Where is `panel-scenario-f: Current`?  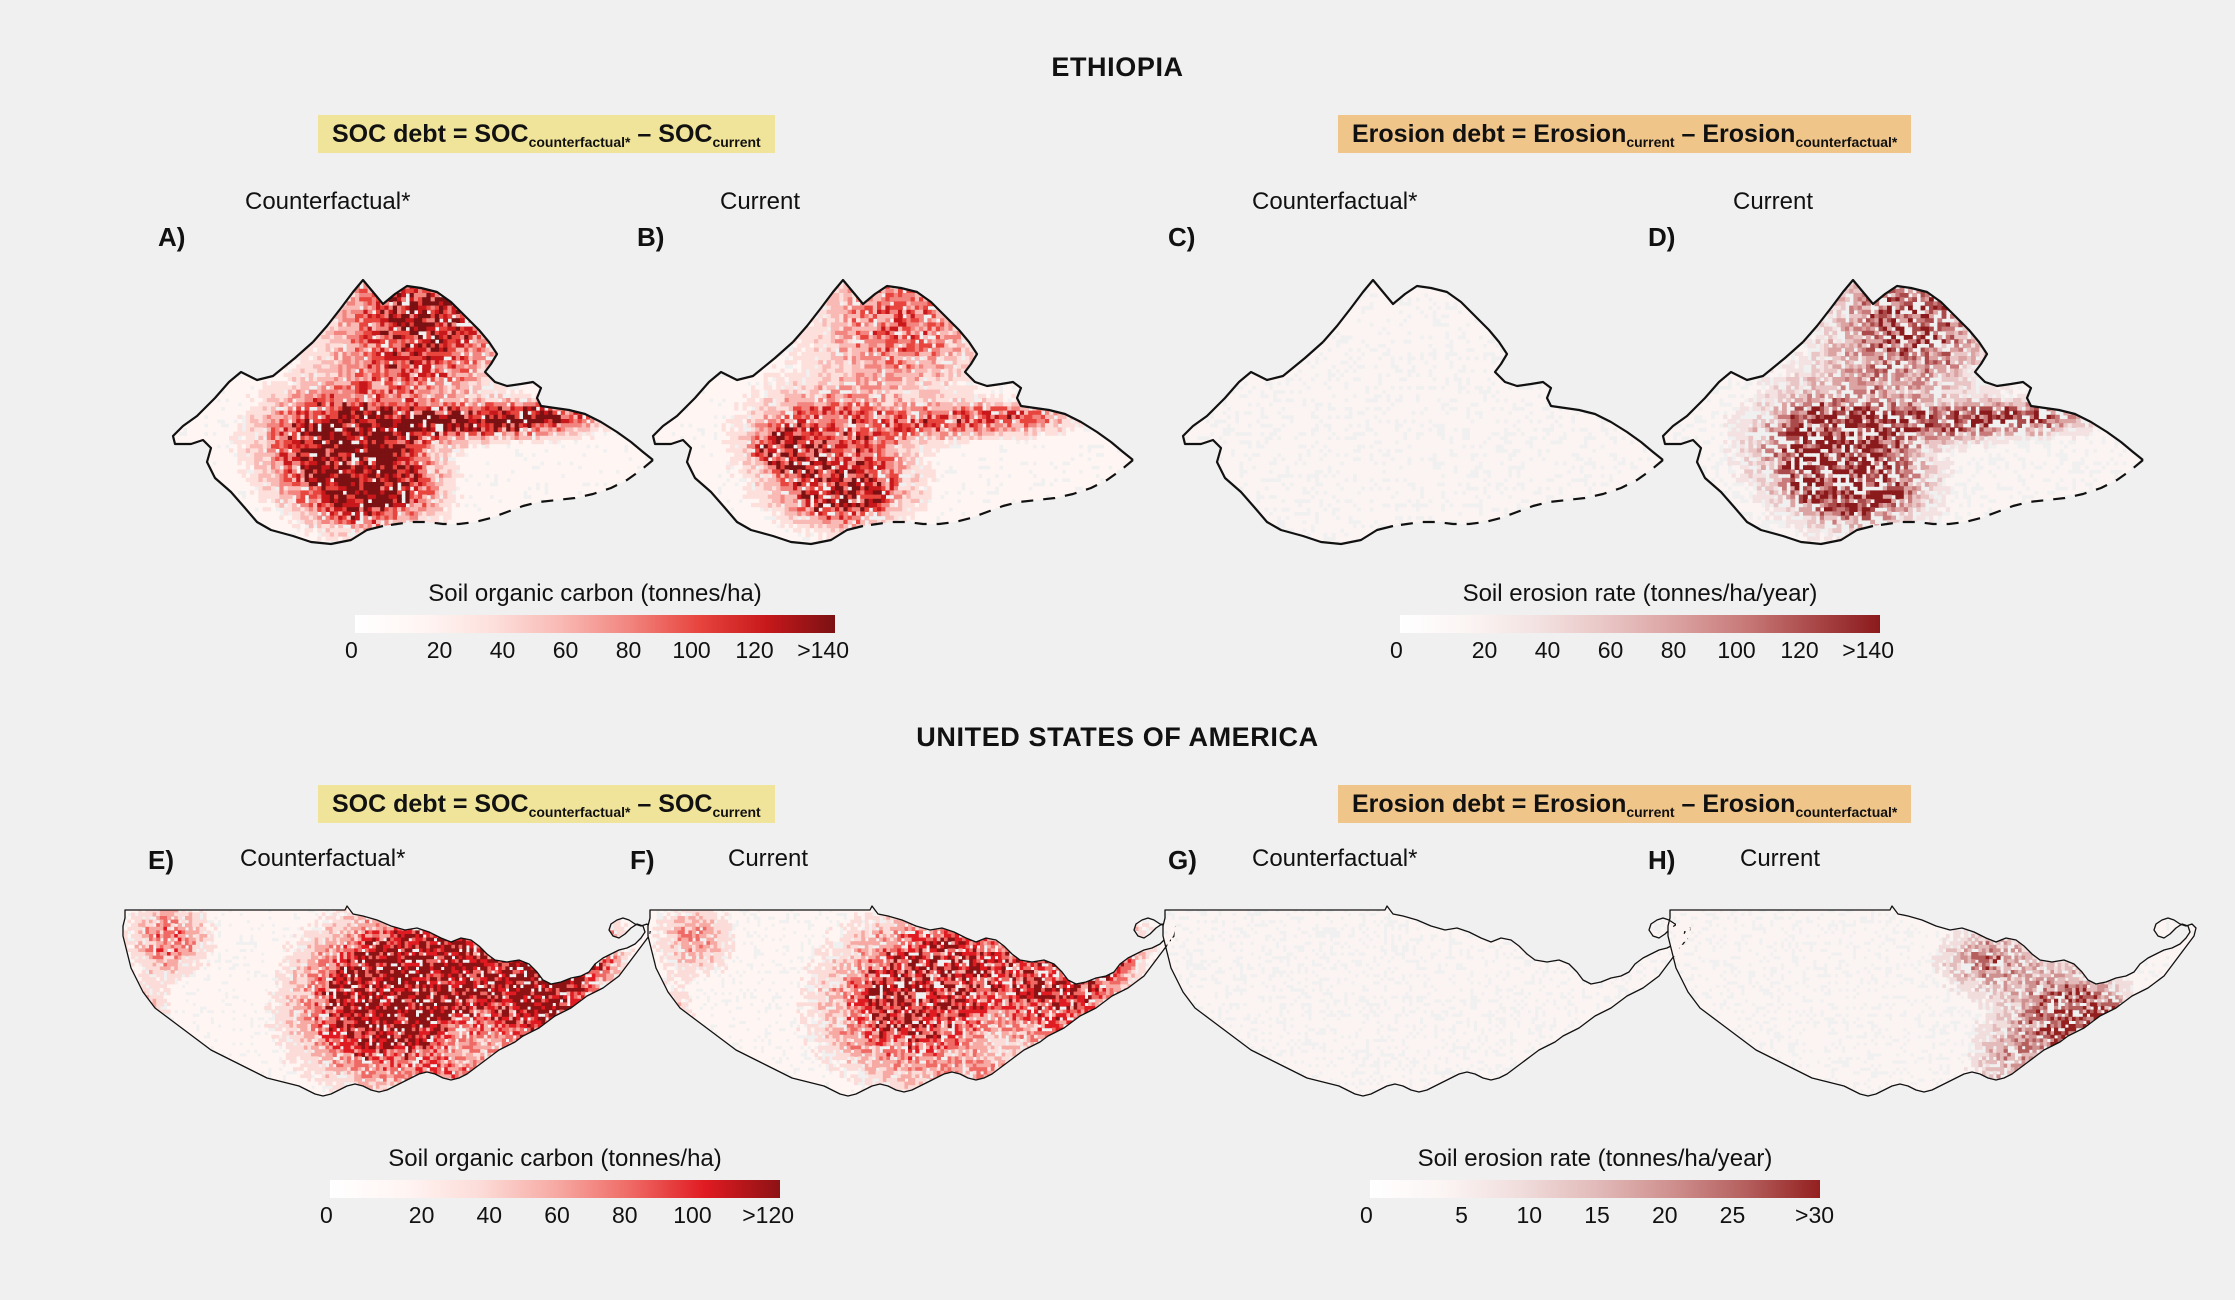
panel-scenario-f: Current is located at coordinates (768, 859).